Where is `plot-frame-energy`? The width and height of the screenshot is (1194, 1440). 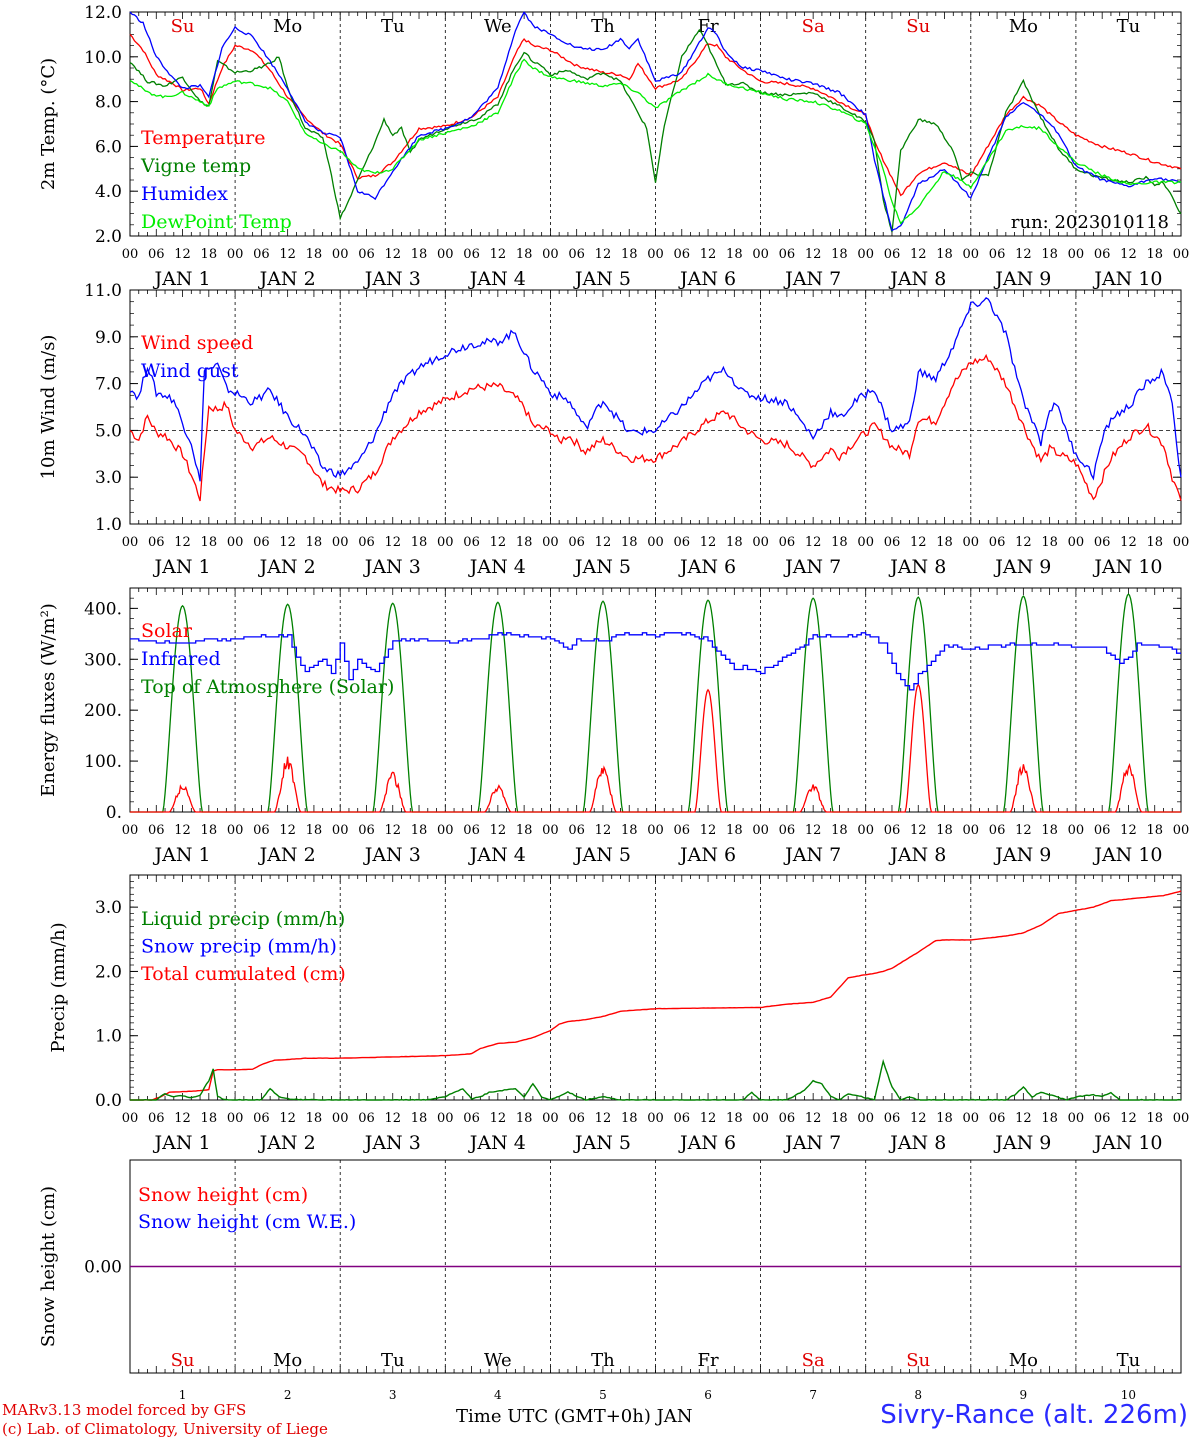
plot-frame-energy is located at coordinates (655, 700).